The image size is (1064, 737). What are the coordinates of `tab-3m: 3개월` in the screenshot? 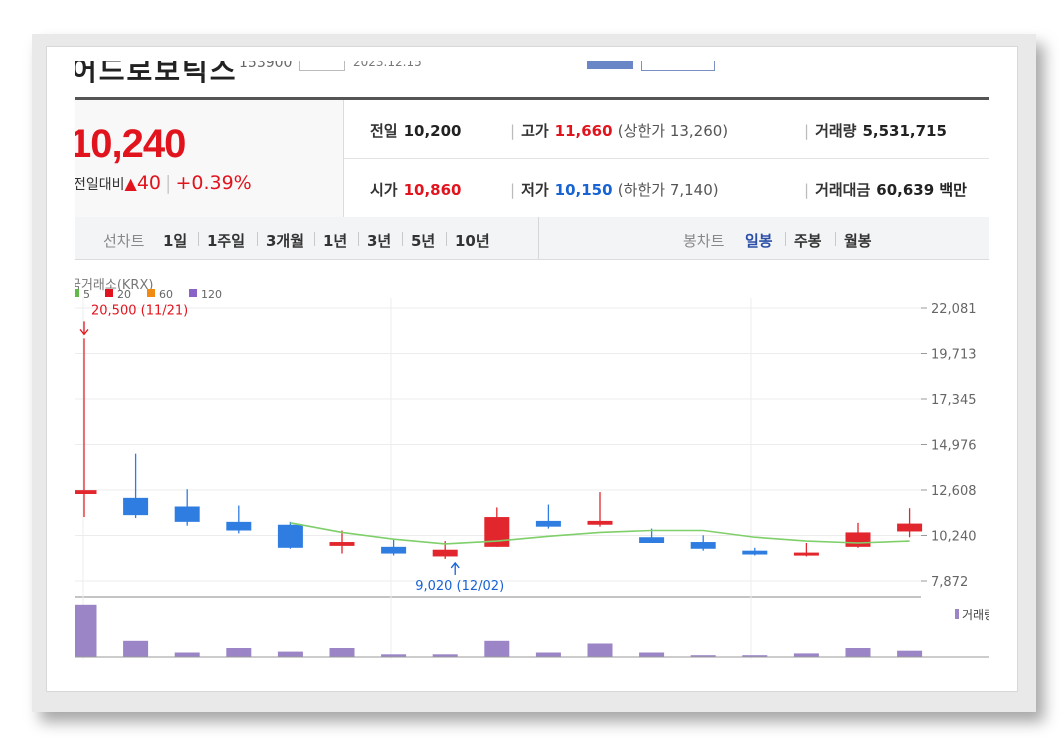 It's located at (285, 241).